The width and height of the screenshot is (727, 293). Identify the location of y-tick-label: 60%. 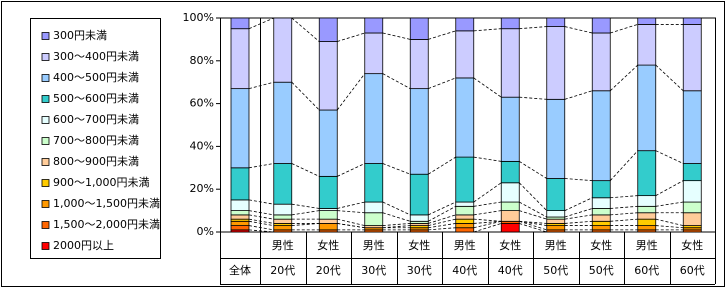
(202, 103).